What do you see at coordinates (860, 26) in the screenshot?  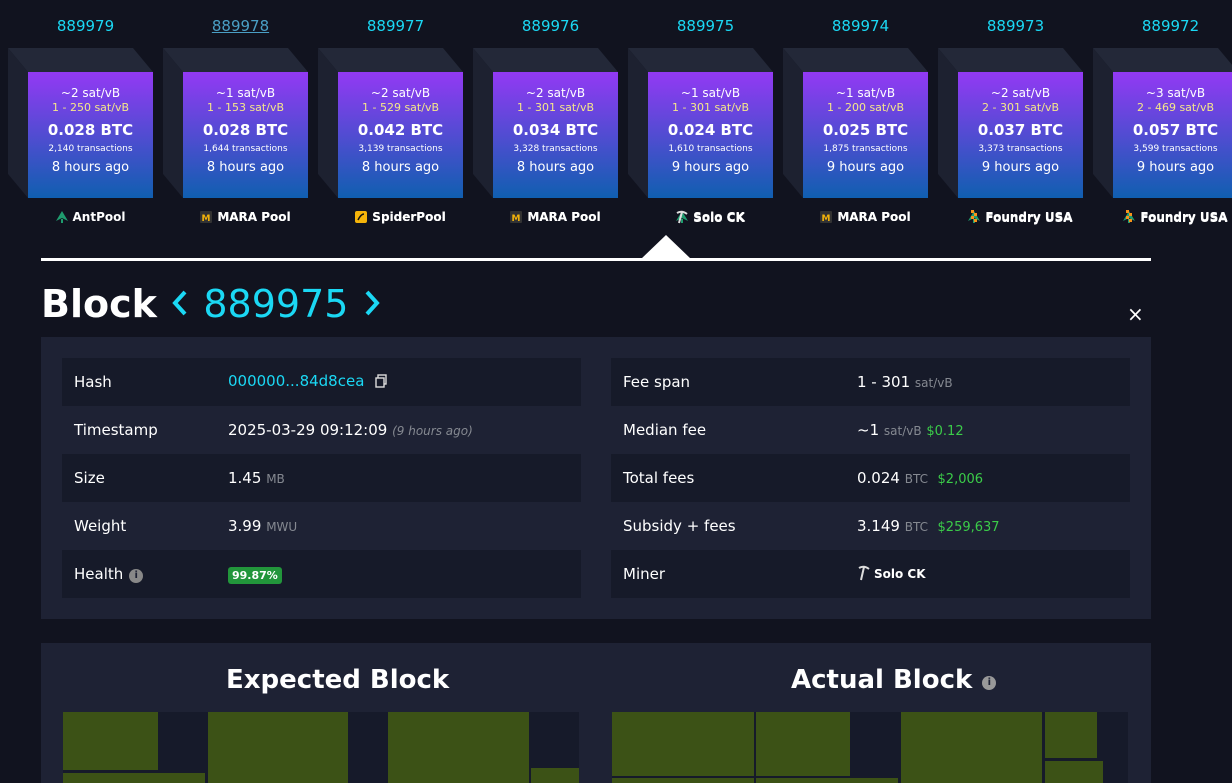 I see `block-height-link: 889974` at bounding box center [860, 26].